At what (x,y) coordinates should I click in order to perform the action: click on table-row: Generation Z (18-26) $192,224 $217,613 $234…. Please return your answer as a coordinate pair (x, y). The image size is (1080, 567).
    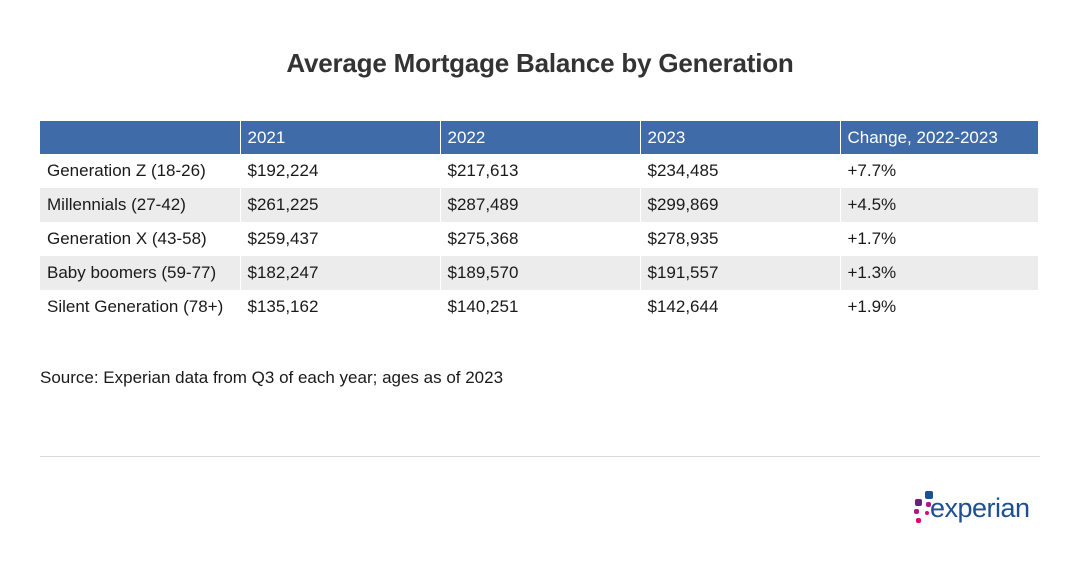
    Looking at the image, I should click on (539, 171).